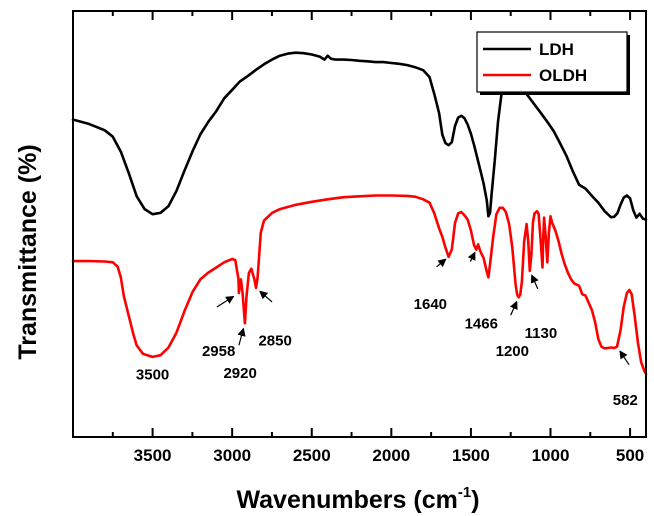  What do you see at coordinates (512, 351) in the screenshot?
I see `annotation-label: 1200` at bounding box center [512, 351].